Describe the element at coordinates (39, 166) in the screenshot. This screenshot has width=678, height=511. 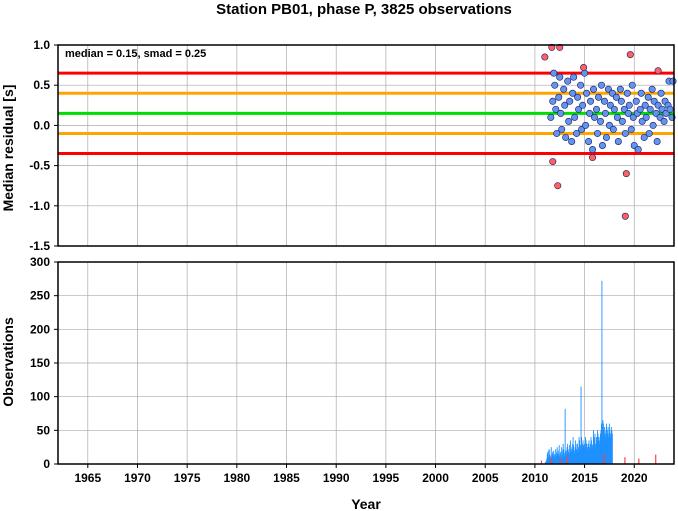
I see `y-tick-label: -0.5` at that location.